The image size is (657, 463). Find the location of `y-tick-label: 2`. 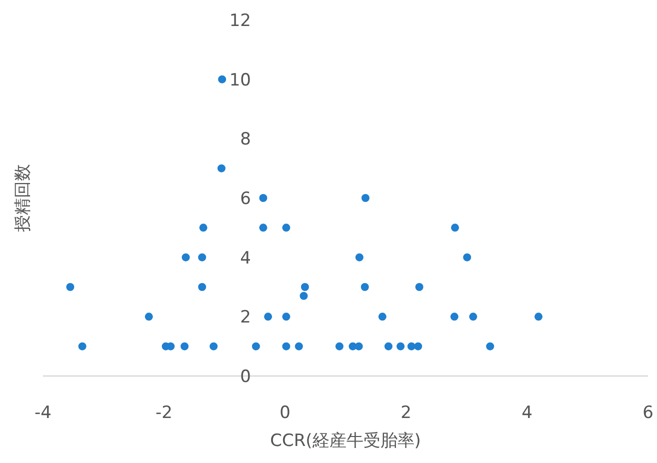

y-tick-label: 2 is located at coordinates (245, 318).